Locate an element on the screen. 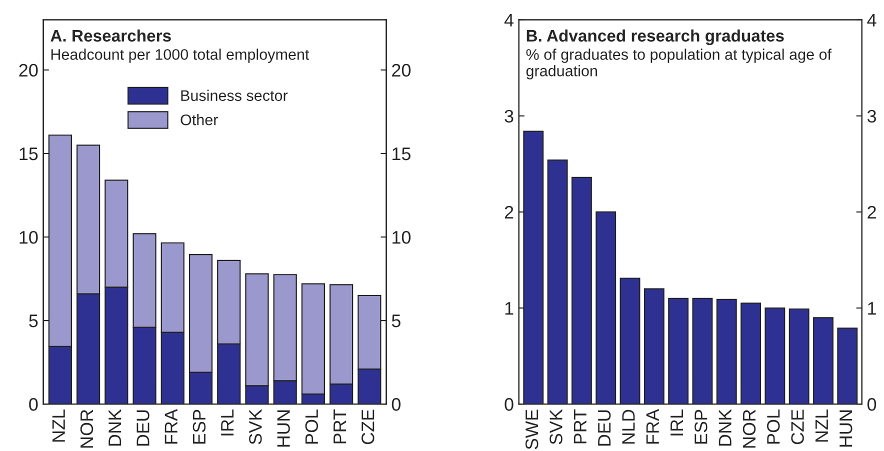 This screenshot has width=884, height=451. legend-label: Business sector is located at coordinates (234, 95).